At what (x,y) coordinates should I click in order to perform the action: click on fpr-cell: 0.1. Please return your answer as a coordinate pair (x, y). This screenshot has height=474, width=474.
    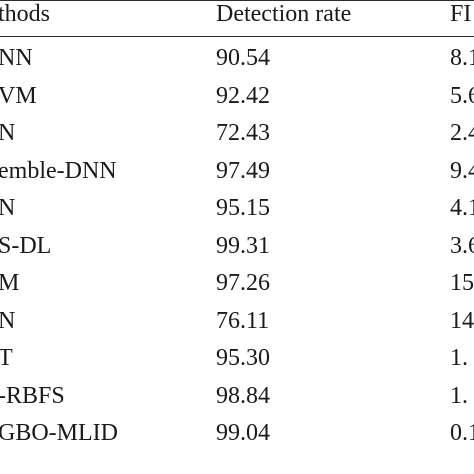
    Looking at the image, I should click on (462, 433).